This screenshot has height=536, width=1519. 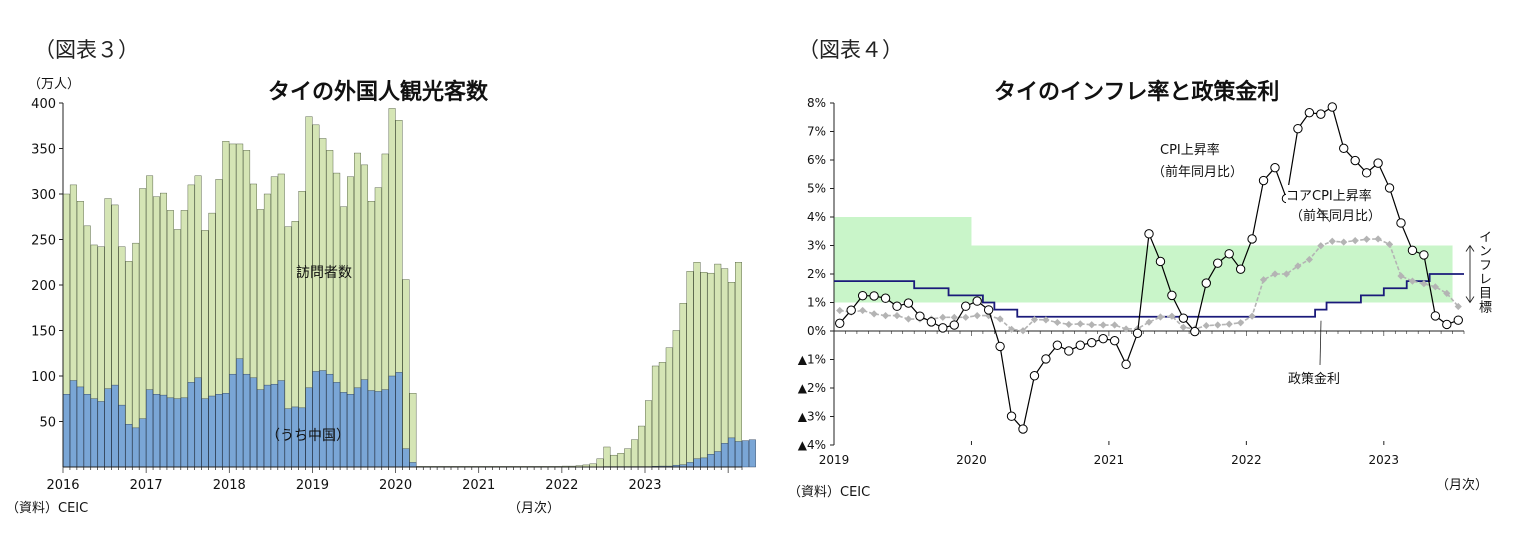 I want to click on y-tick-label: 4%, so click(x=816, y=217).